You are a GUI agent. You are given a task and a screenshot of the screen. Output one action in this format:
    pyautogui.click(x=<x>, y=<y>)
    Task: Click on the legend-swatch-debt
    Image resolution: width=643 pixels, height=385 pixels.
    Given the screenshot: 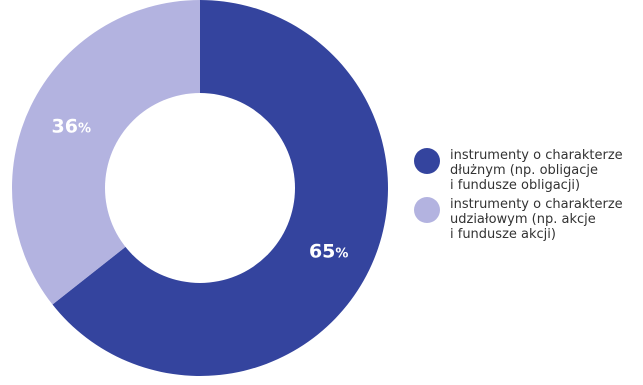 What is the action you would take?
    pyautogui.click(x=427, y=161)
    